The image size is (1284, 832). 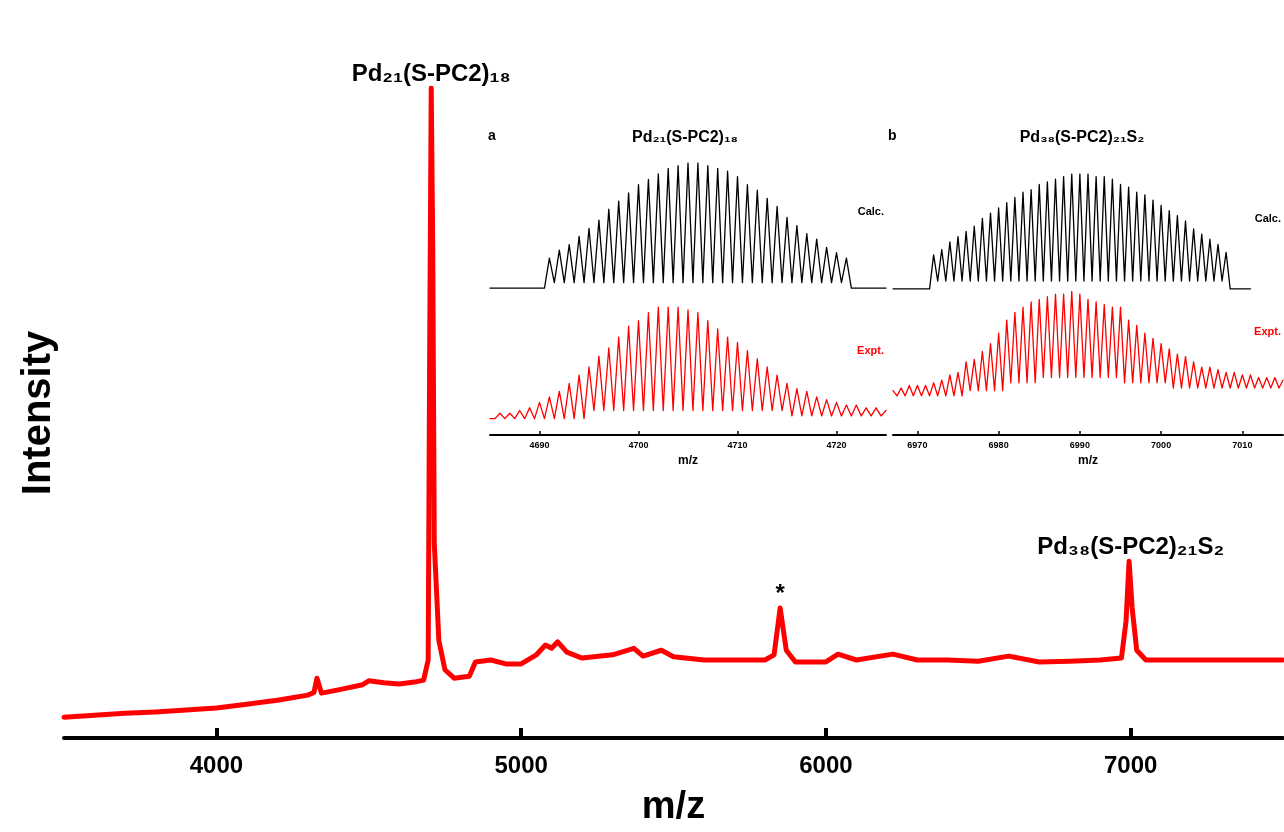 What do you see at coordinates (36, 413) in the screenshot?
I see `y-axis-title: Intensity` at bounding box center [36, 413].